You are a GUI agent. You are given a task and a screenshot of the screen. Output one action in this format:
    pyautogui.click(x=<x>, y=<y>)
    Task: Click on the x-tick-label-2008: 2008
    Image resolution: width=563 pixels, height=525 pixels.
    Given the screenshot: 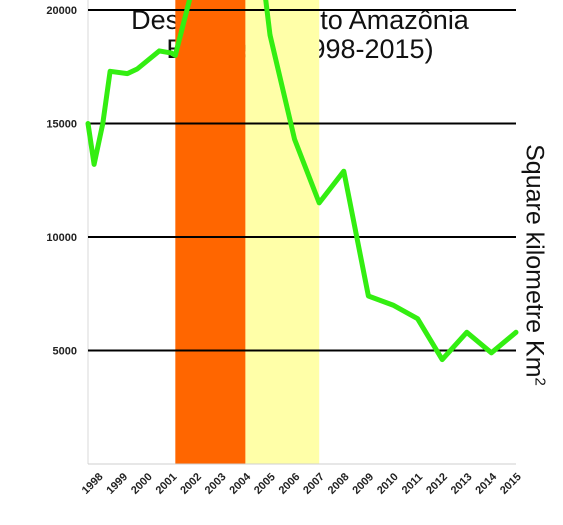 What is the action you would take?
    pyautogui.click(x=339, y=484)
    